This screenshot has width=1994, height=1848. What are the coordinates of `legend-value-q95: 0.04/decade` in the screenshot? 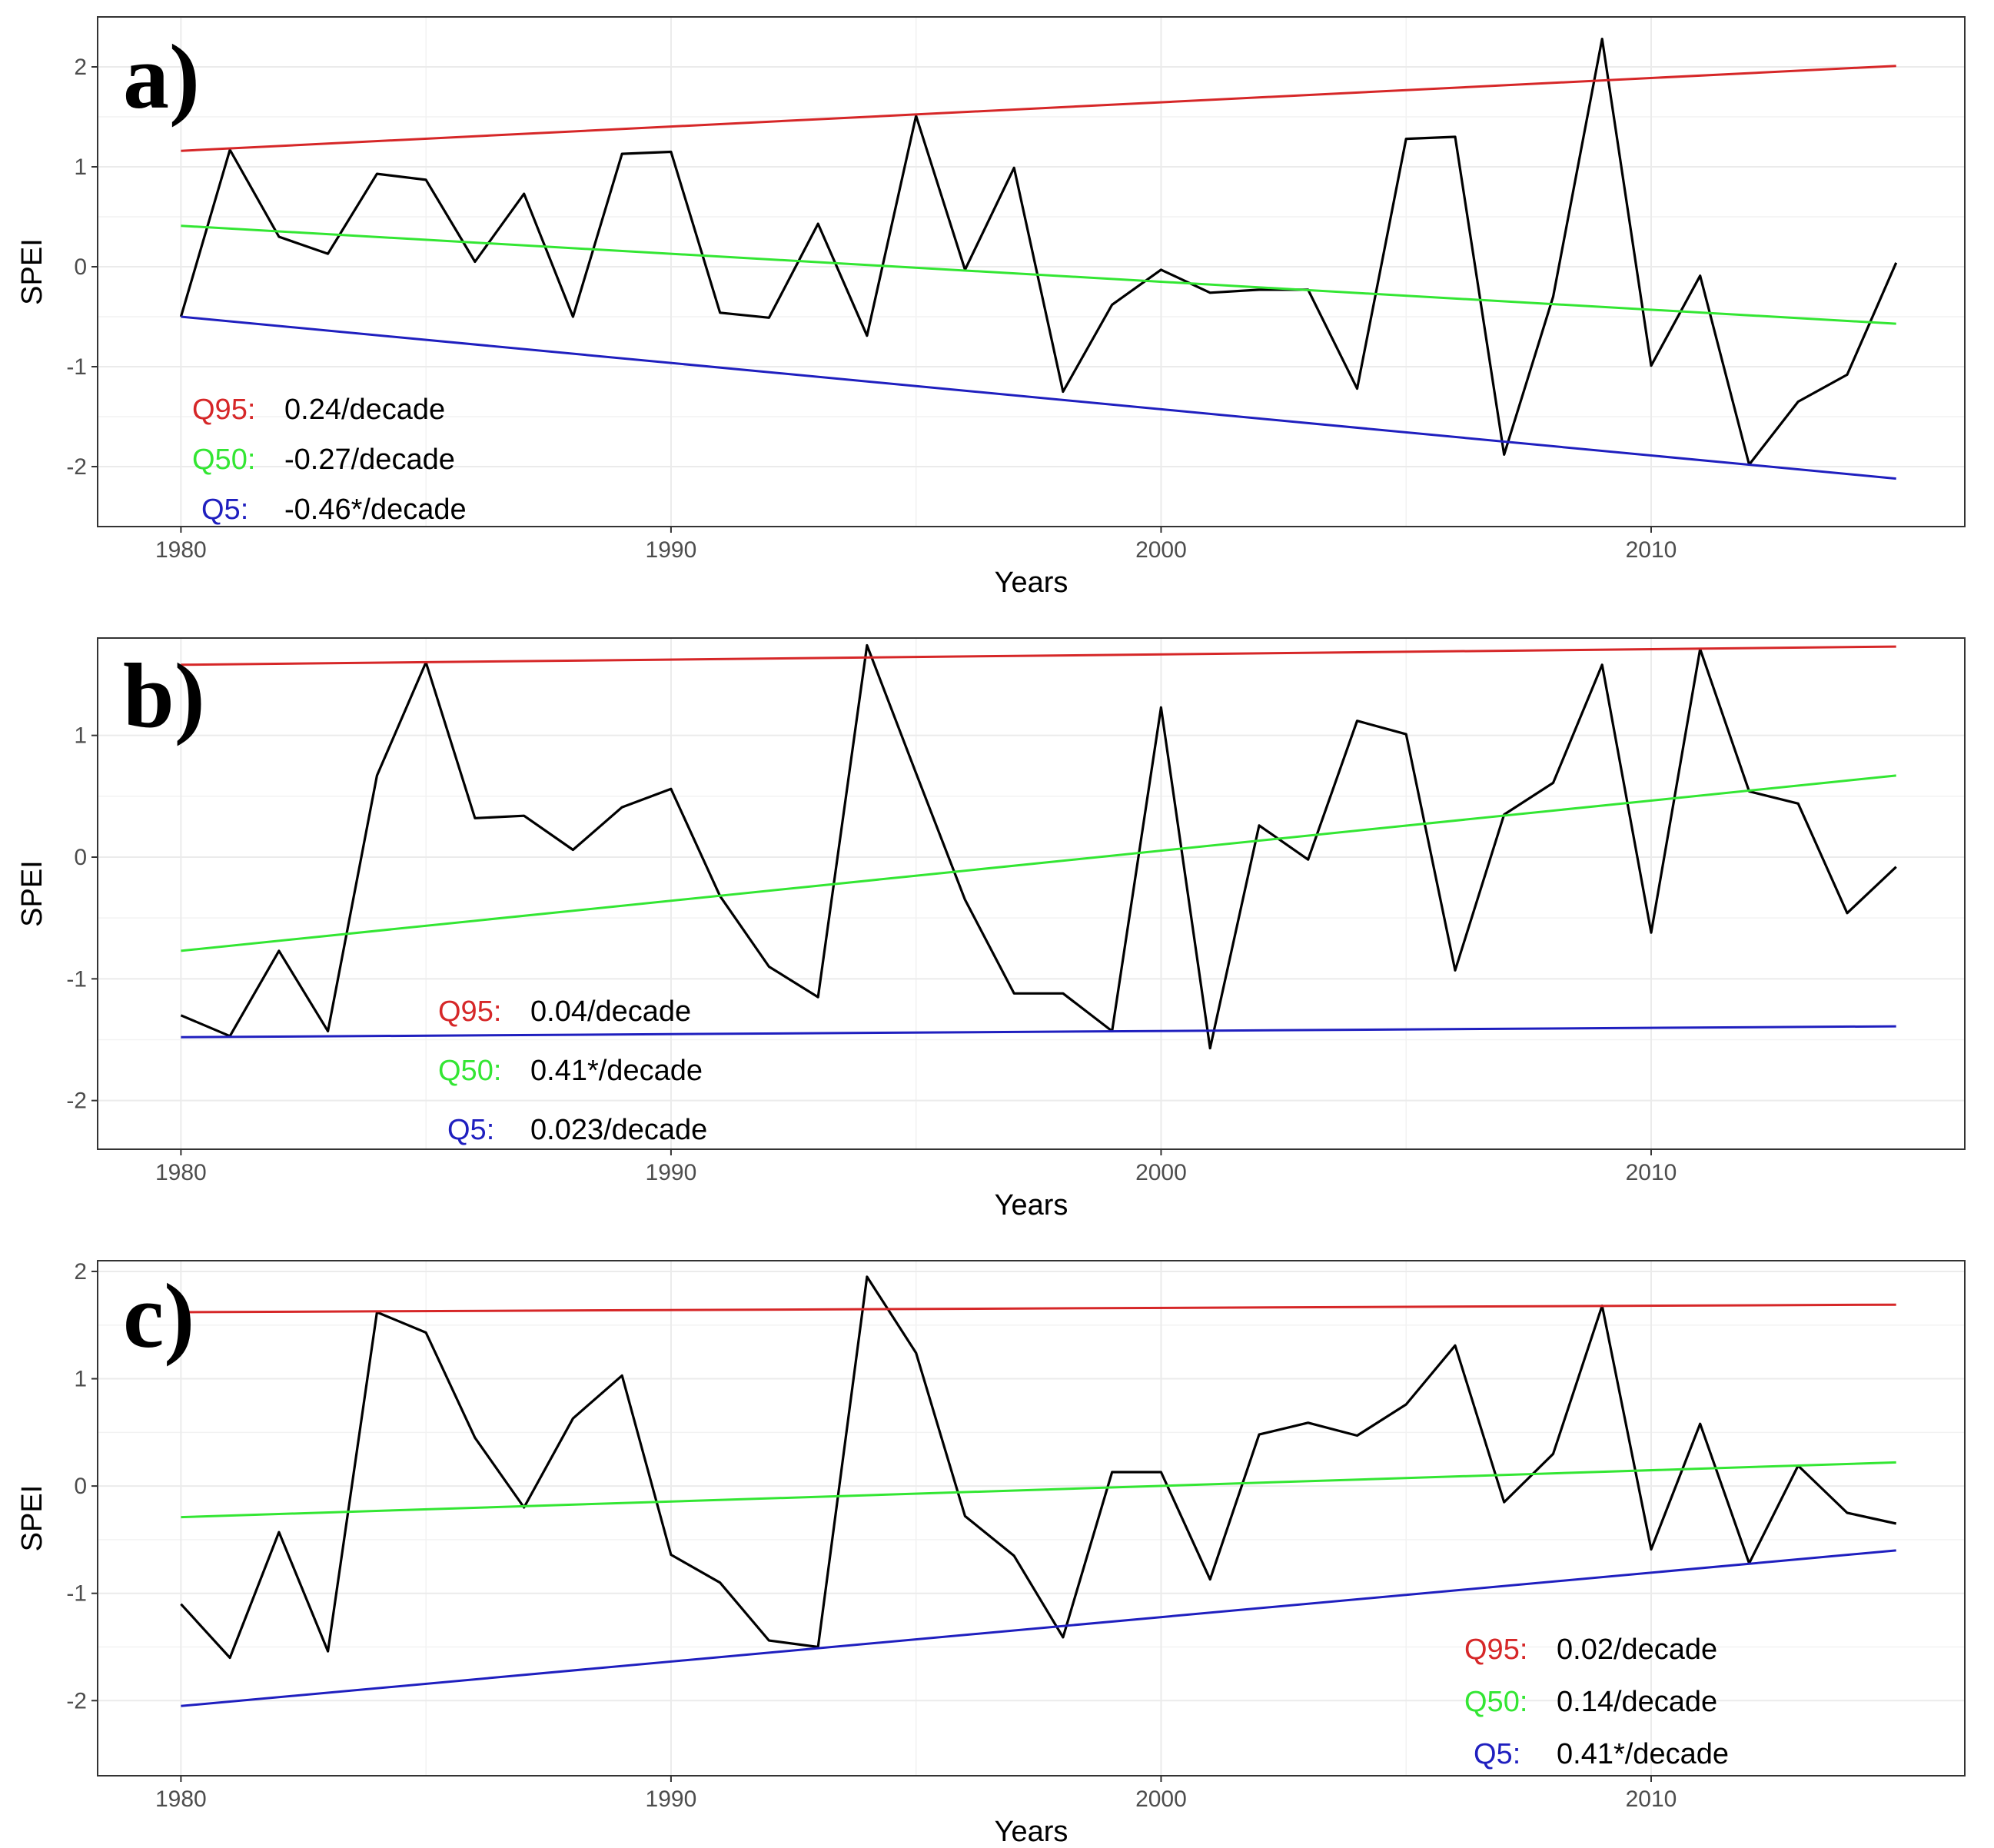 It's located at (610, 1012).